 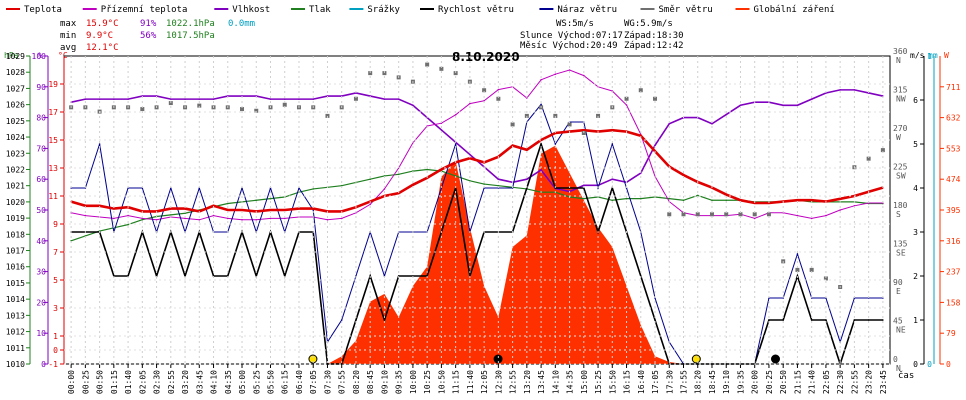 I want to click on legend-item-1: Přízemní teplota, so click(x=144, y=10).